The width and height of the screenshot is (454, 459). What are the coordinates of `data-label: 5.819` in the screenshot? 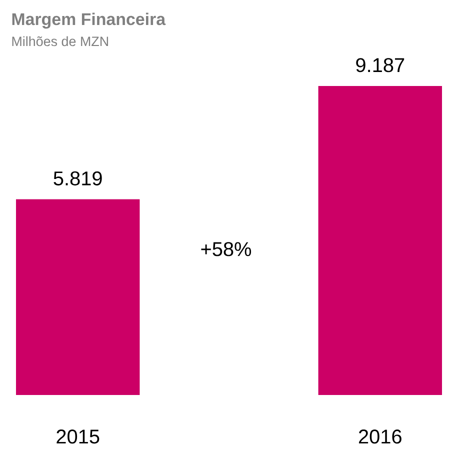 It's located at (78, 178).